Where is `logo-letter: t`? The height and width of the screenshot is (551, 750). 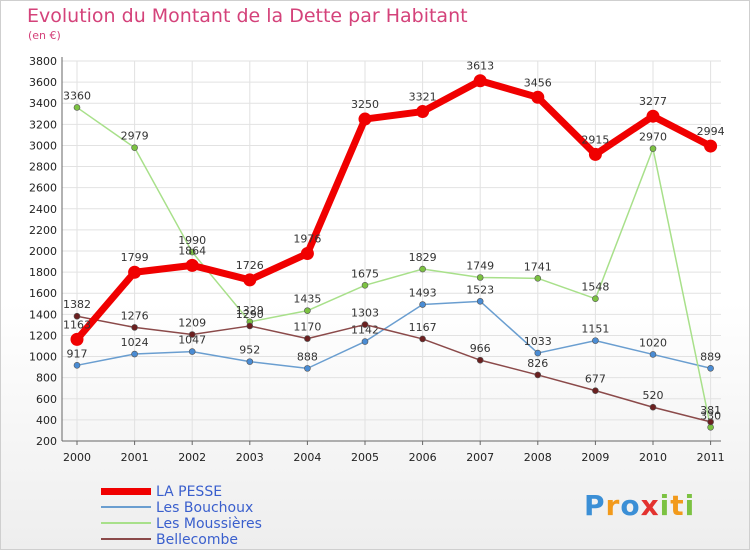
logo-letter: t is located at coordinates (677, 505).